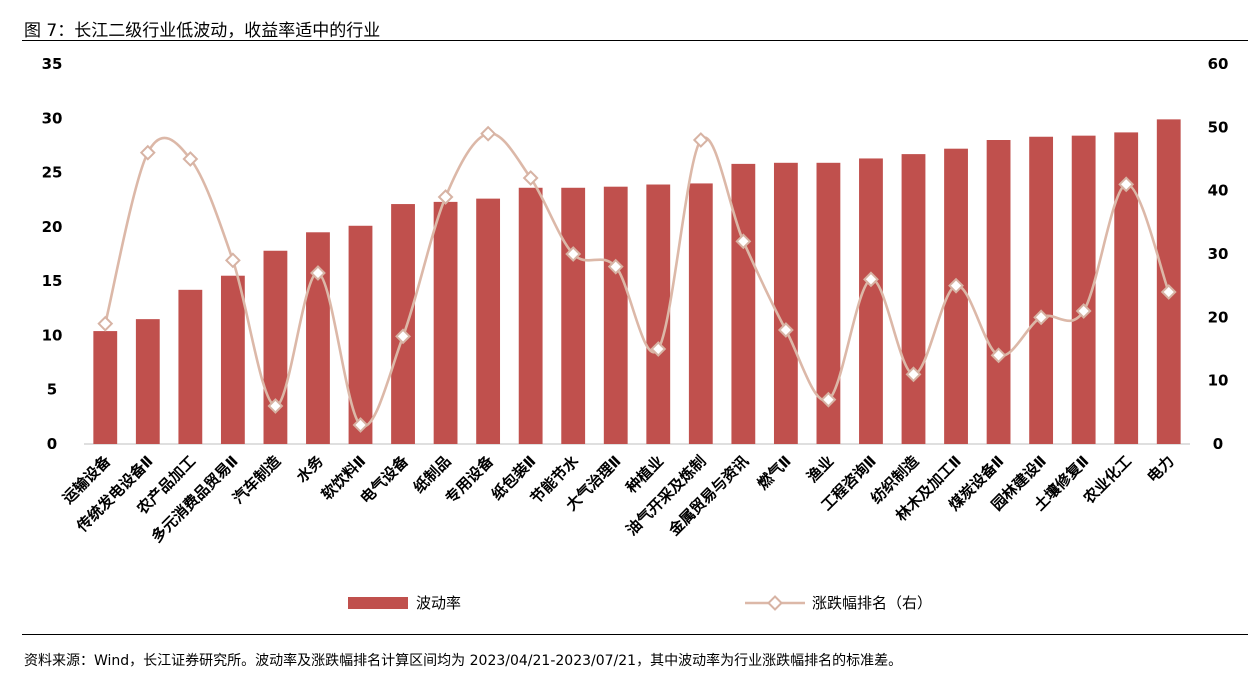  What do you see at coordinates (1218, 191) in the screenshot?
I see `y-right-tick-label: 40` at bounding box center [1218, 191].